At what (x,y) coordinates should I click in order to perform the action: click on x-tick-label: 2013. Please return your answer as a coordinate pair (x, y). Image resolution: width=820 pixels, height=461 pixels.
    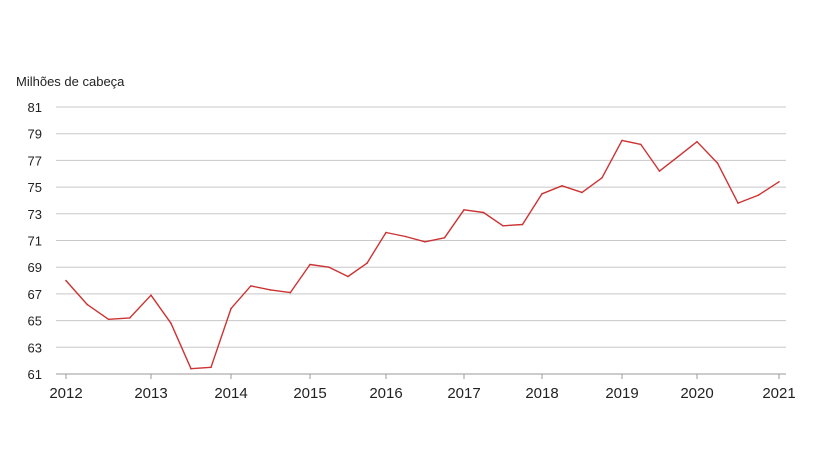
    Looking at the image, I should click on (150, 393).